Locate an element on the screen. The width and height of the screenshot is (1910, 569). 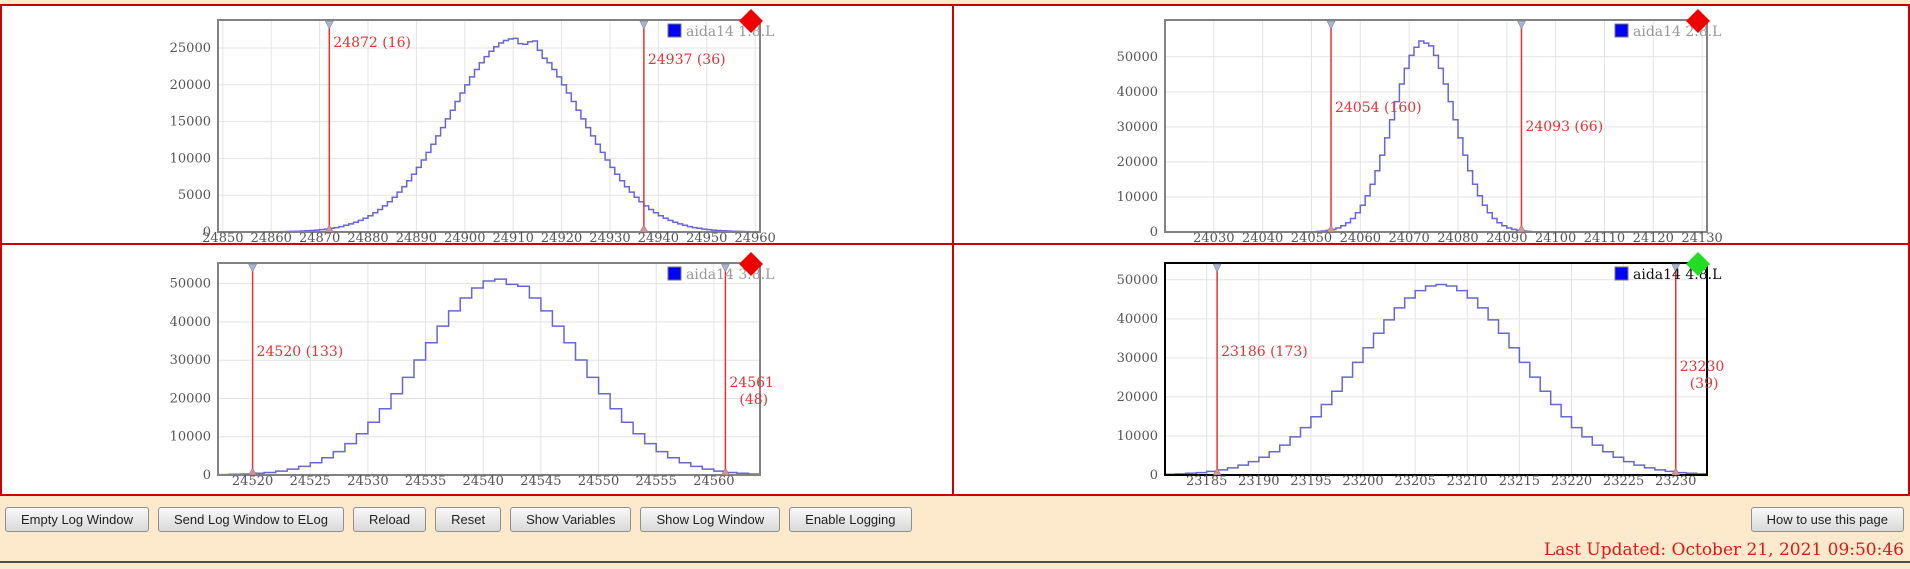
cursor-24054: 24054 (160) is located at coordinates (1374, 126).